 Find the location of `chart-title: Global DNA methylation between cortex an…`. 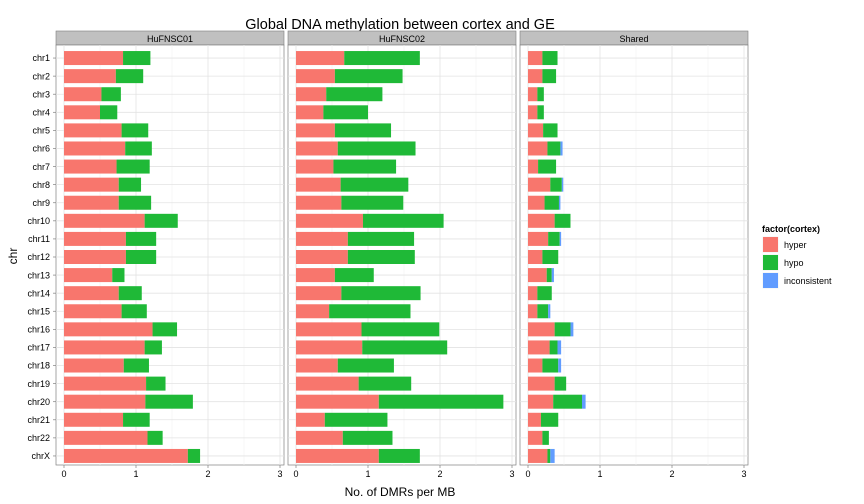

chart-title: Global DNA methylation between cortex an… is located at coordinates (400, 25).